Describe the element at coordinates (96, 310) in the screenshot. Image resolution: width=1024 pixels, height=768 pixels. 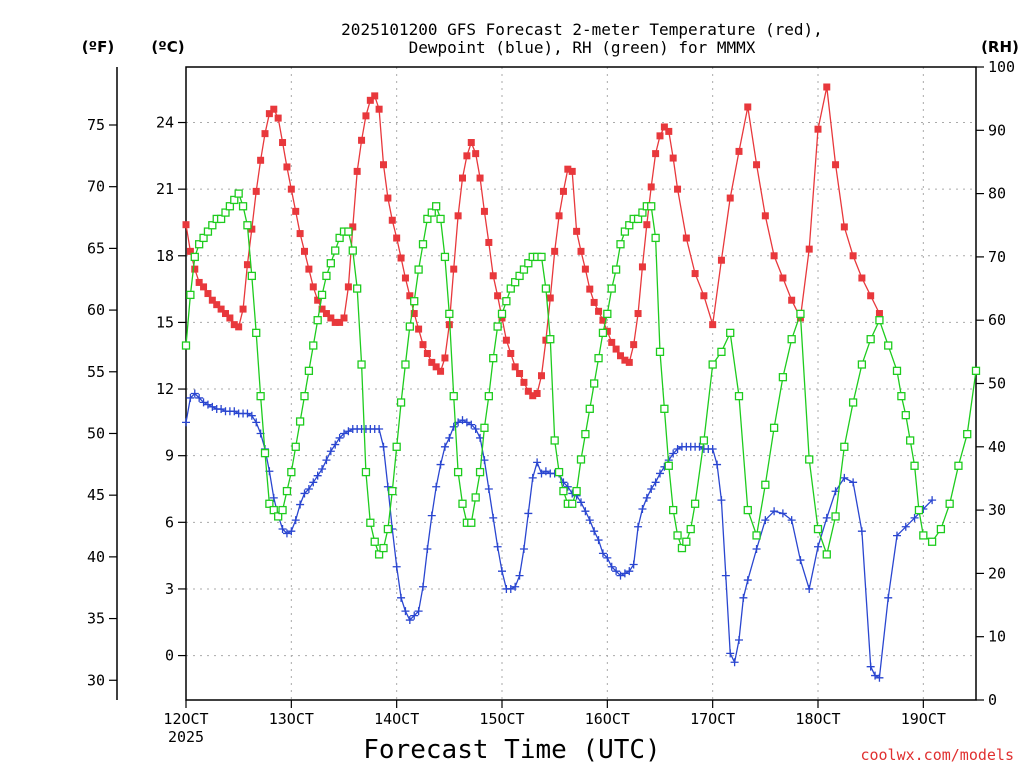
I see `fahrenheit-tick-label: 60` at that location.